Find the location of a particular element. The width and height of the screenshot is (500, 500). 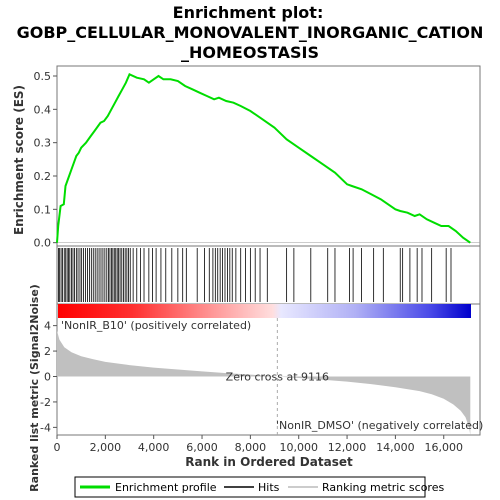

es-y-axis: 0.0 0.1 0.2 0.3 0.4 0.5 is located at coordinates (45, 160).